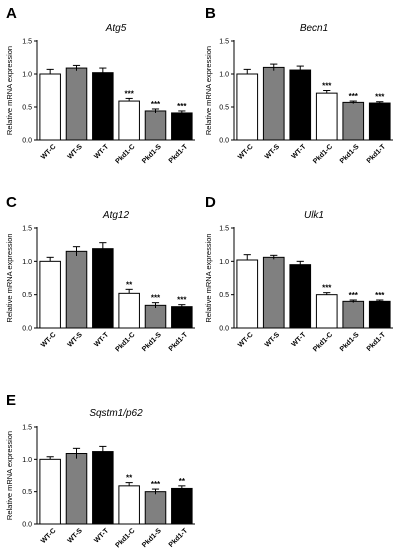 The width and height of the screenshot is (403, 550). I want to click on chart-title: Ulk1, so click(314, 215).